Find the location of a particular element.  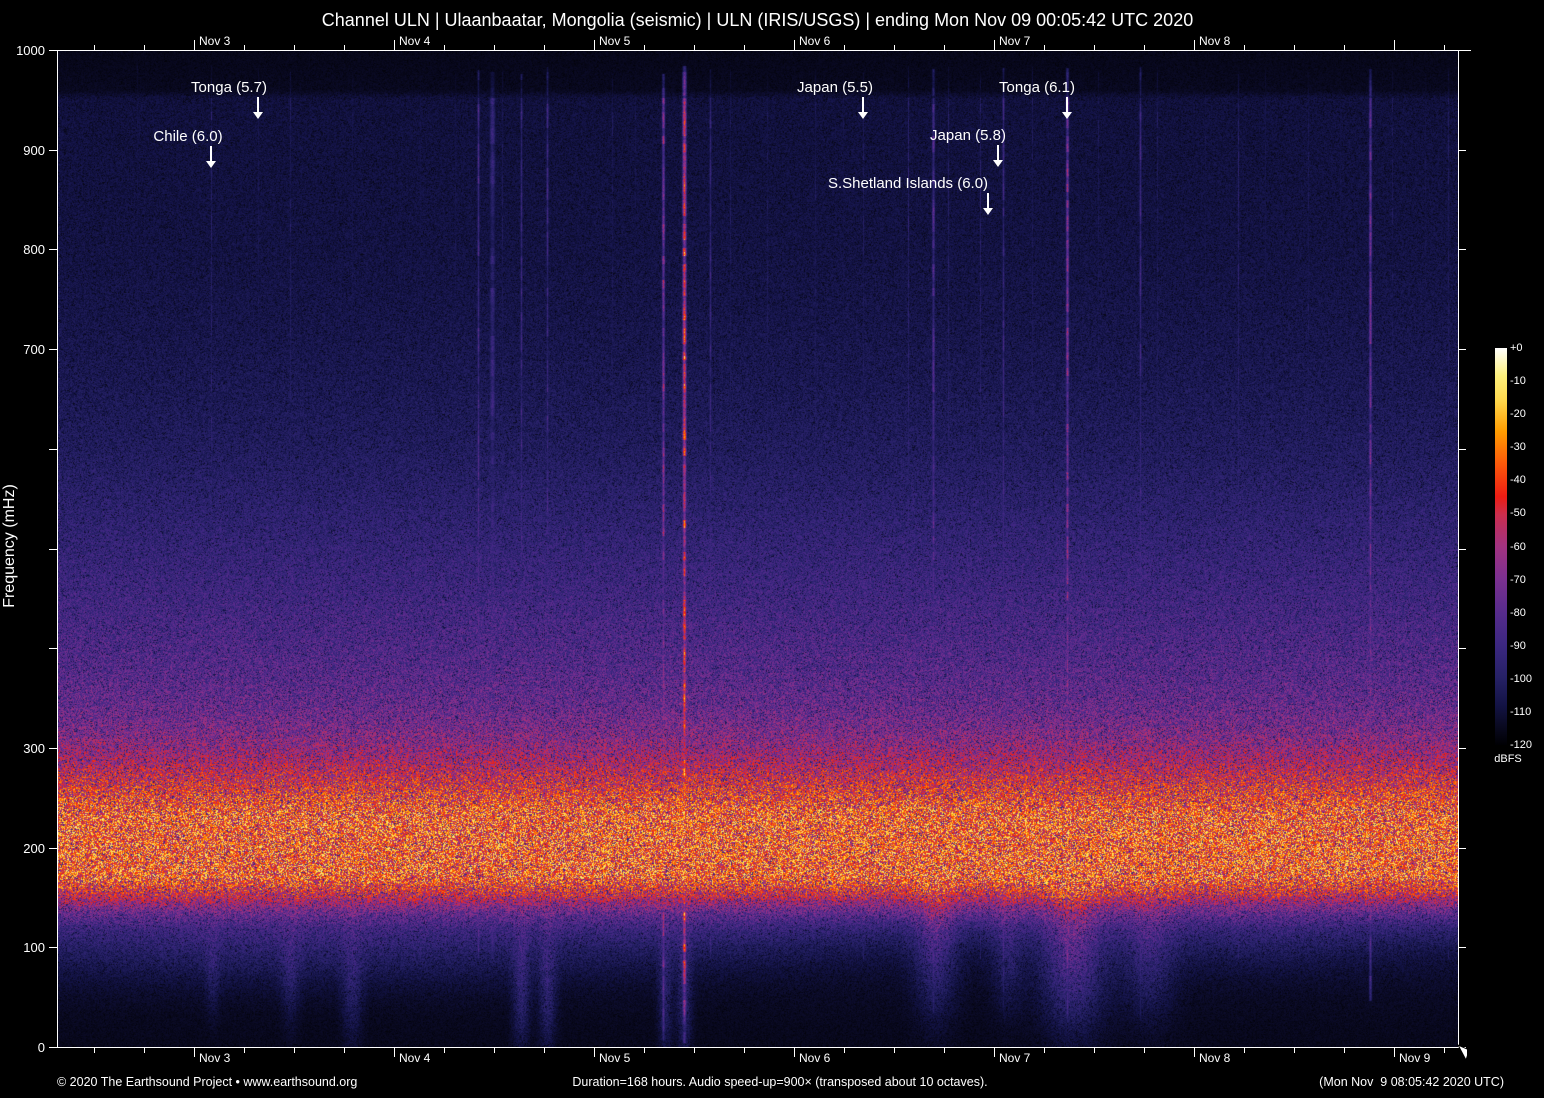

y-tick-label: 800 is located at coordinates (34, 249).